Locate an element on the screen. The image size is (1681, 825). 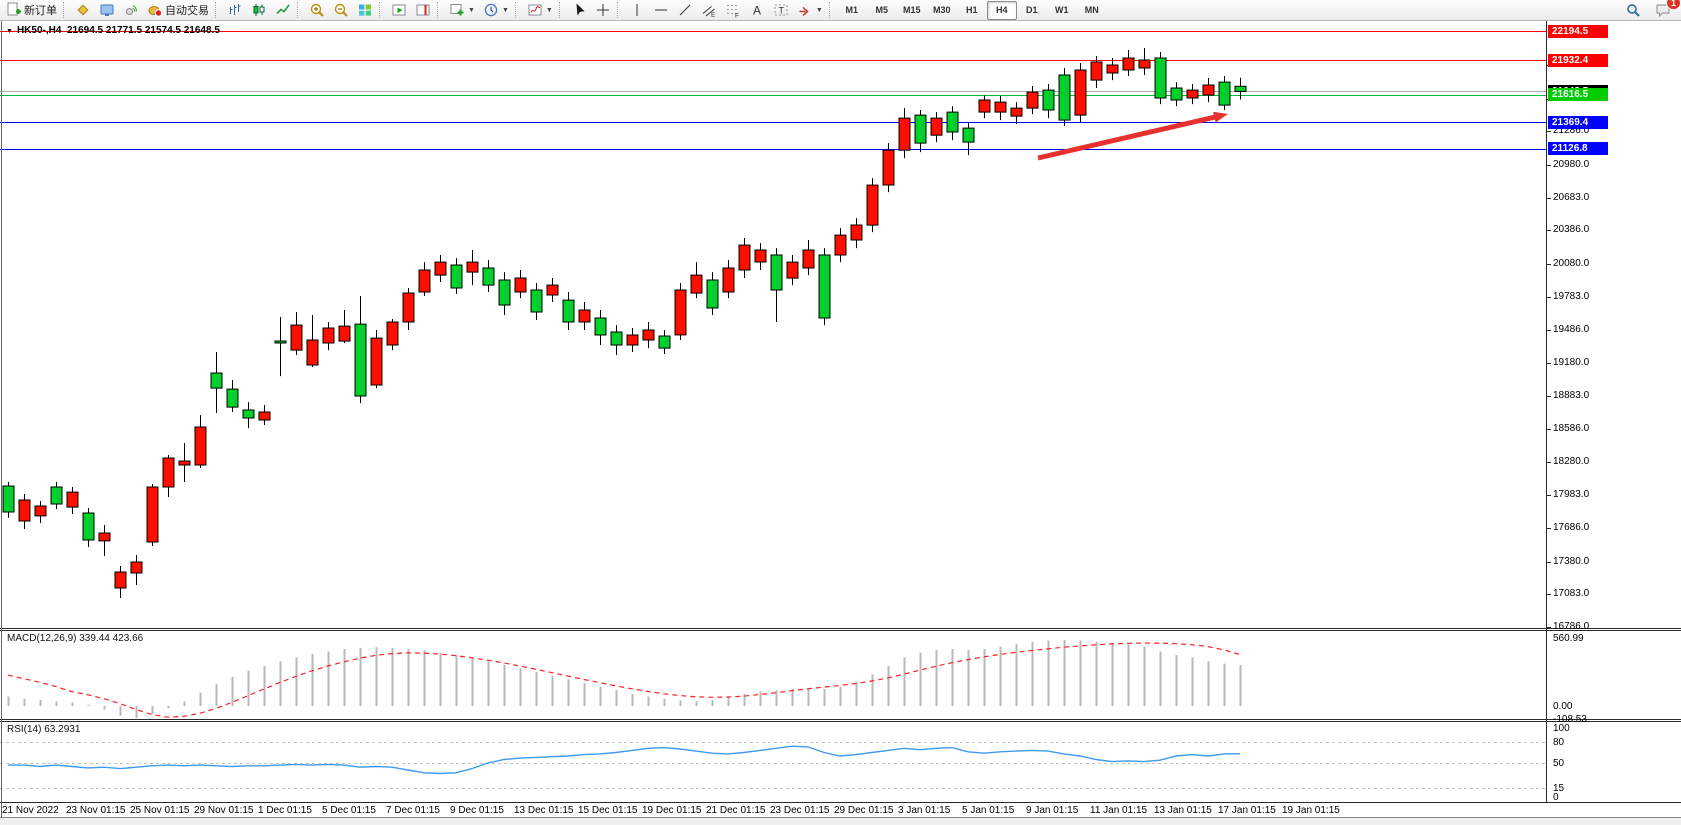
toolbar-right-group: 1 is located at coordinates (1651, 10).